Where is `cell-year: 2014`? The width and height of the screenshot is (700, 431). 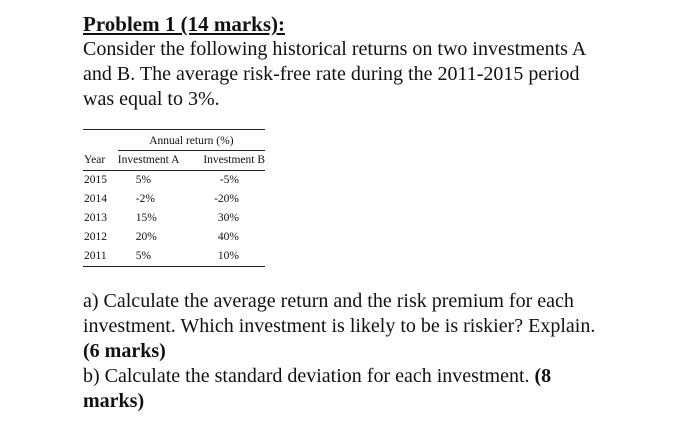
cell-year: 2014 is located at coordinates (95, 199).